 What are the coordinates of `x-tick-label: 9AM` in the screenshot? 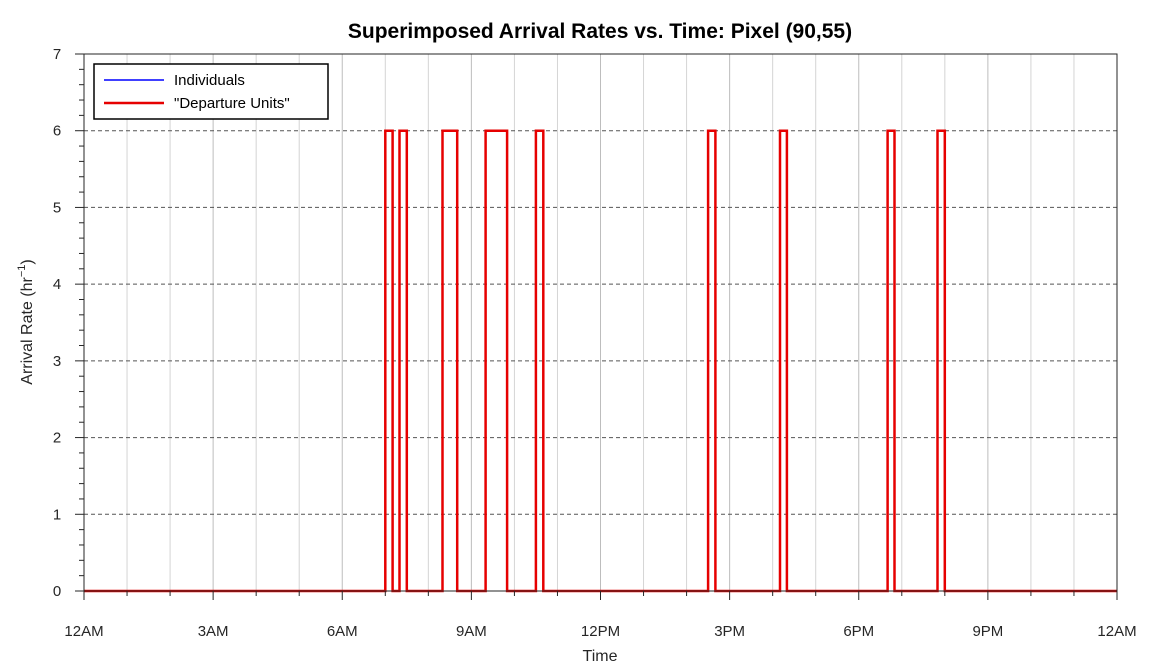 It's located at (471, 631).